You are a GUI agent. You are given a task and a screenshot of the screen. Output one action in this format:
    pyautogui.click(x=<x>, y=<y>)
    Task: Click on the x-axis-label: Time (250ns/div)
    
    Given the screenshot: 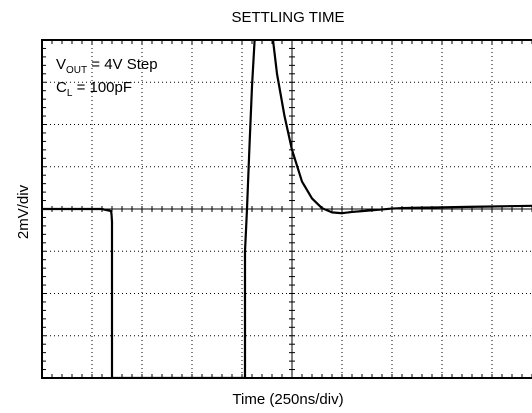 What is the action you would take?
    pyautogui.click(x=287, y=399)
    